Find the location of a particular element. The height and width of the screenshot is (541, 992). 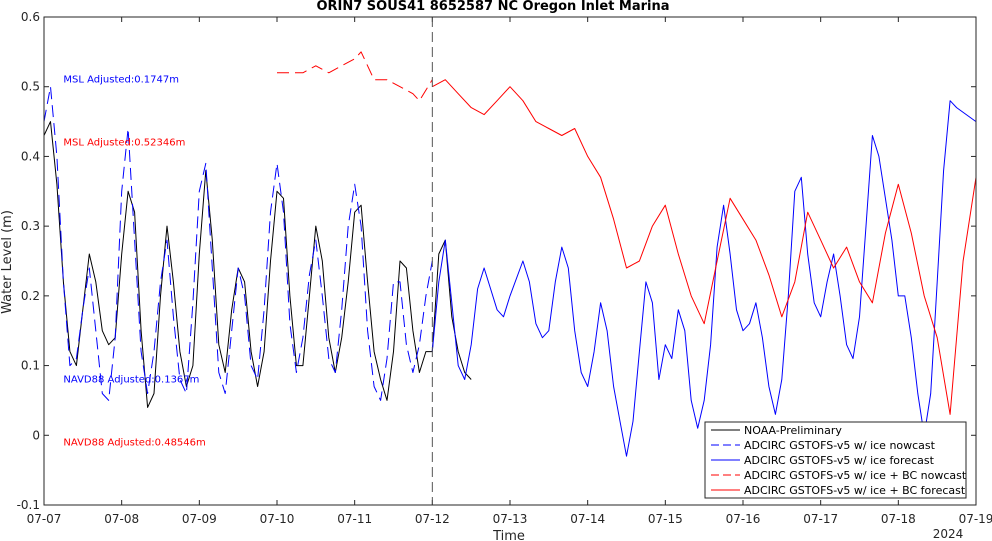

y-axis-label: Water Level (m) is located at coordinates (7, 262).